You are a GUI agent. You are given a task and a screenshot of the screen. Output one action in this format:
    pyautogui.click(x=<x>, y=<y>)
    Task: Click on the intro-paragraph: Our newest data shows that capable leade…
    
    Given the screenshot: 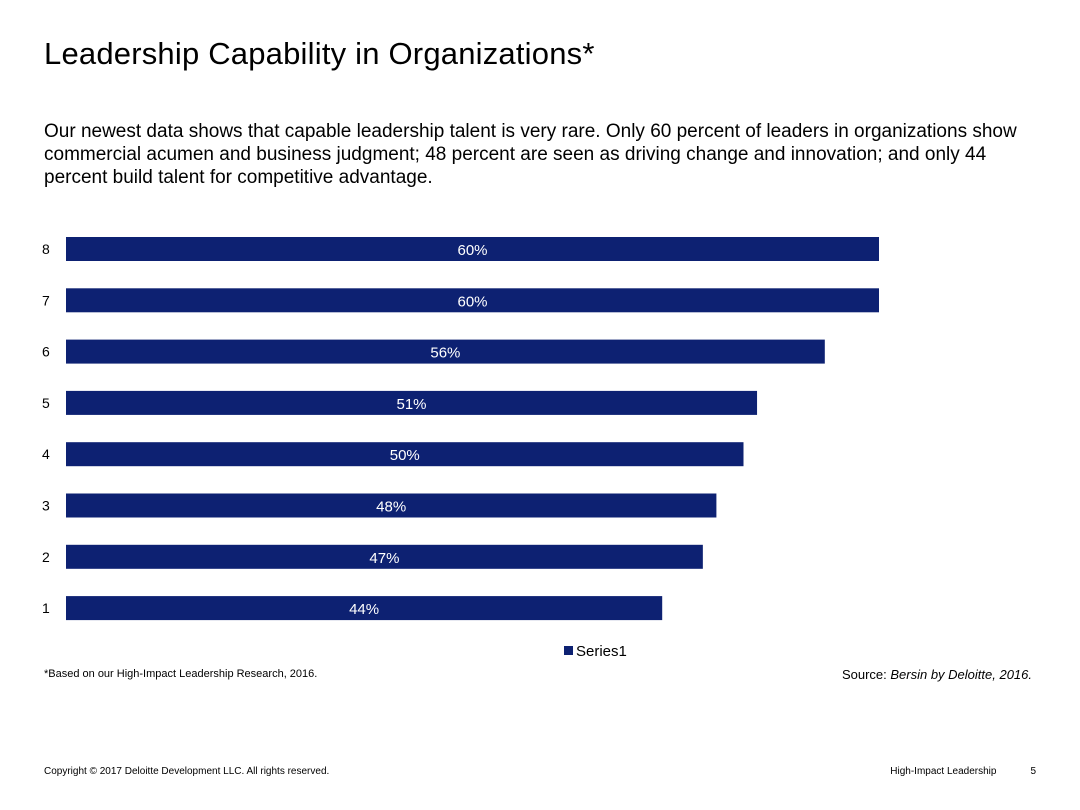 What is the action you would take?
    pyautogui.click(x=530, y=154)
    